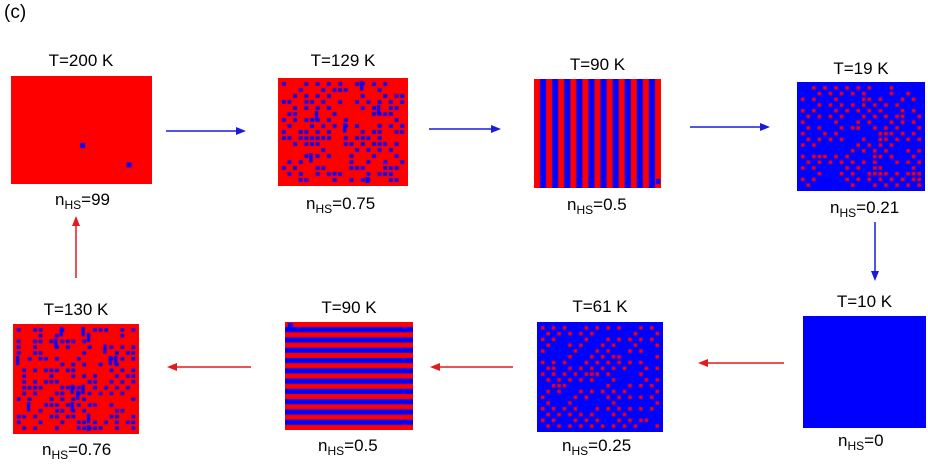 The height and width of the screenshot is (467, 928). I want to click on nhs-label-s6: nHS=0.25, so click(597, 447).